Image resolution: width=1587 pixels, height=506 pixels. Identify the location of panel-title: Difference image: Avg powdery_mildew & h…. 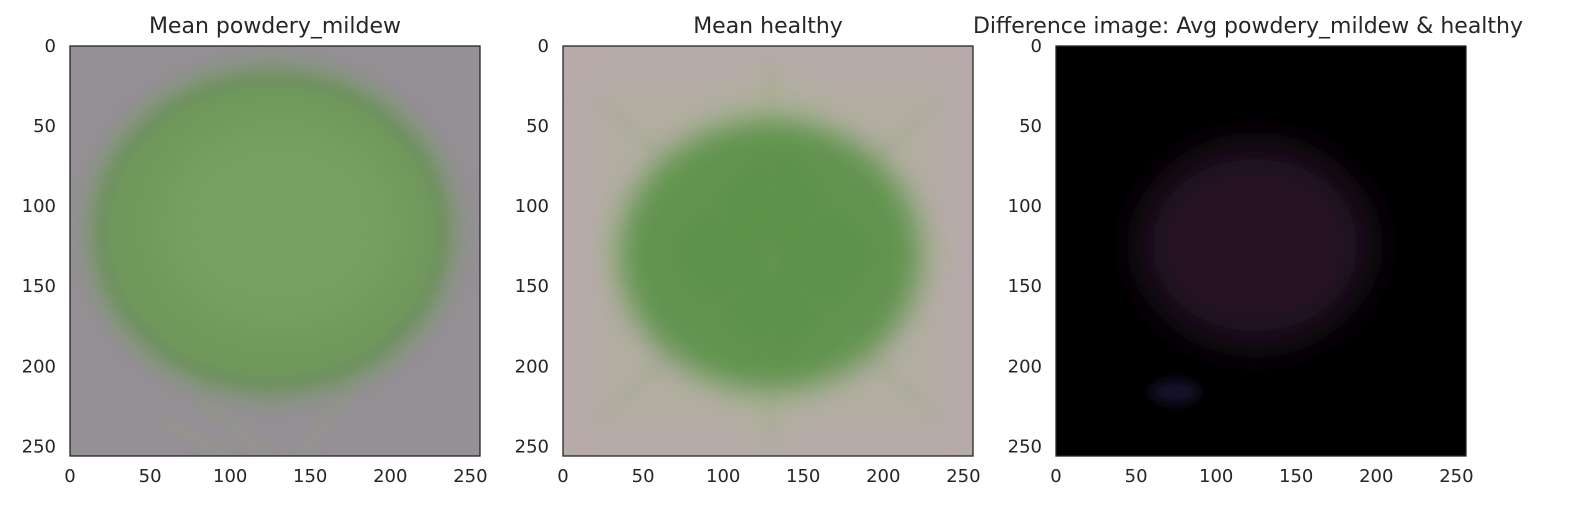
(1248, 26).